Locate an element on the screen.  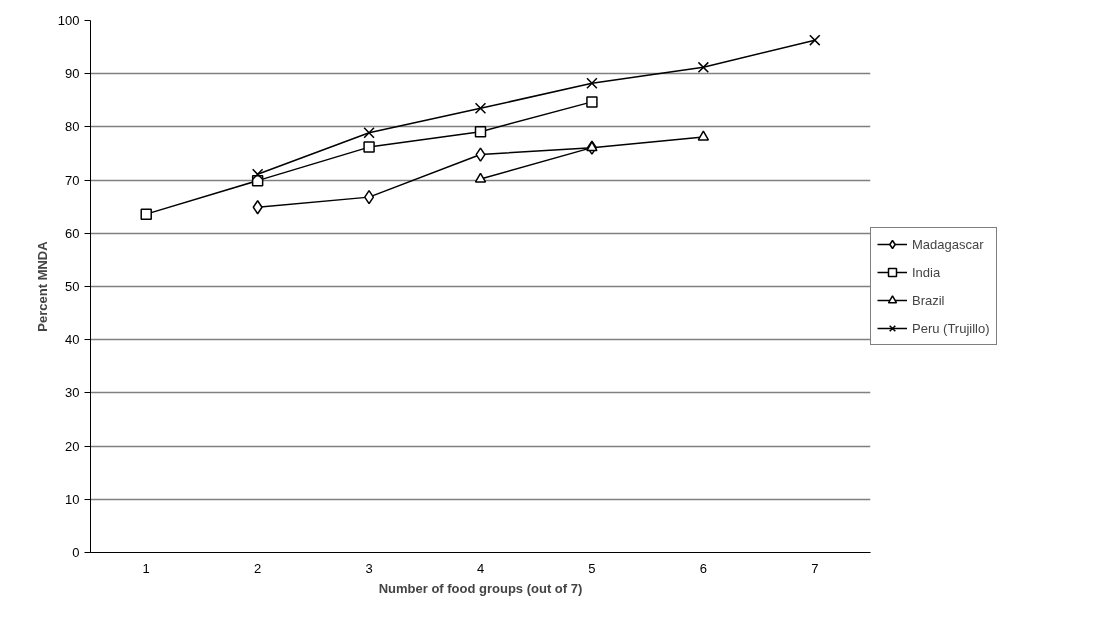
x-tick-label: 7 is located at coordinates (815, 568).